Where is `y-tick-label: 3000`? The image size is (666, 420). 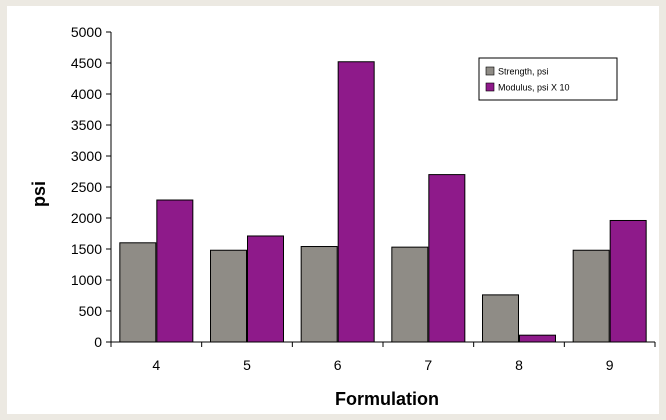 y-tick-label: 3000 is located at coordinates (86, 156).